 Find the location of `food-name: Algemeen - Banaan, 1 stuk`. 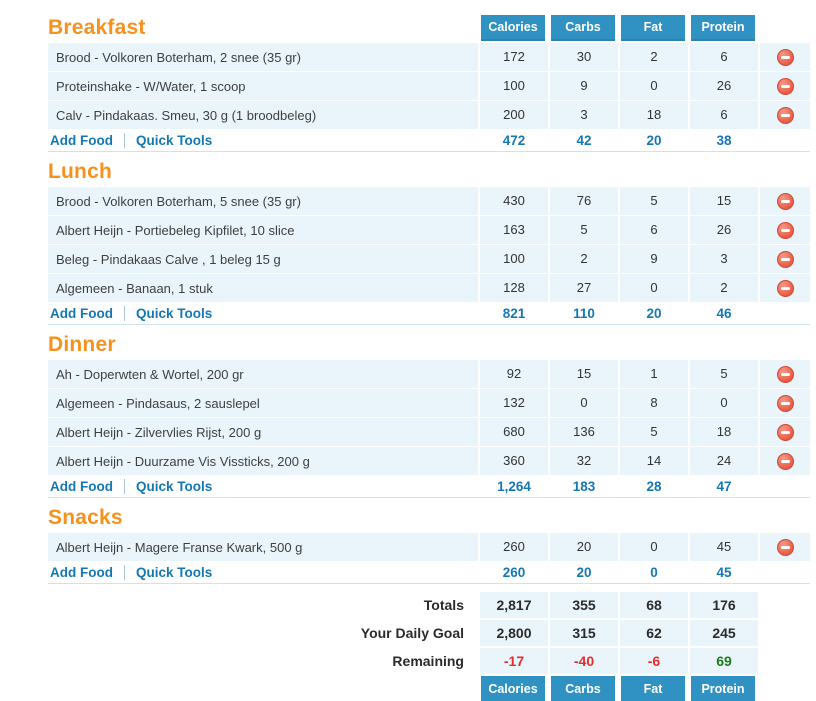

food-name: Algemeen - Banaan, 1 stuk is located at coordinates (134, 288).